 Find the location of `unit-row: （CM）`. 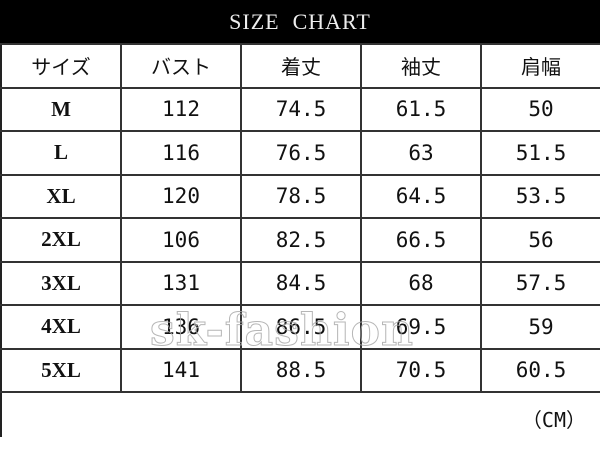

unit-row: （CM） is located at coordinates (300, 414).